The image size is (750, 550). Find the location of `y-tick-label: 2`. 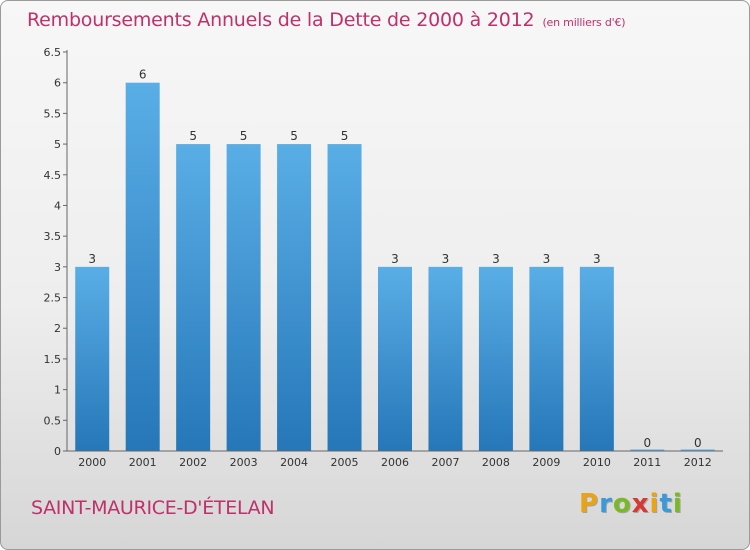

y-tick-label: 2 is located at coordinates (57, 328).